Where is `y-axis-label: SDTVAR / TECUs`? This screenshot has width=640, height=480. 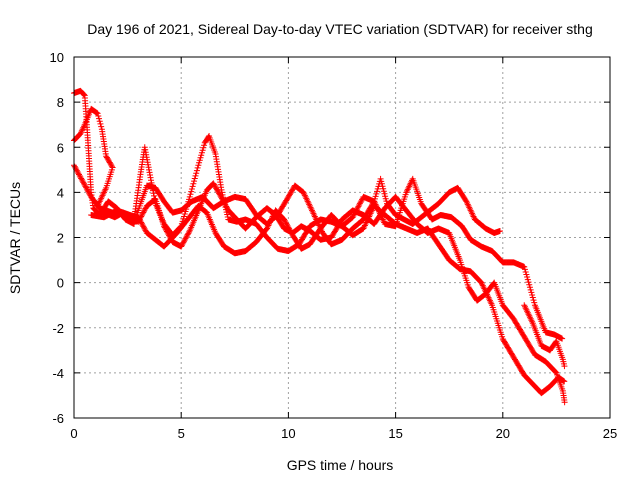 y-axis-label: SDTVAR / TECUs is located at coordinates (15, 238).